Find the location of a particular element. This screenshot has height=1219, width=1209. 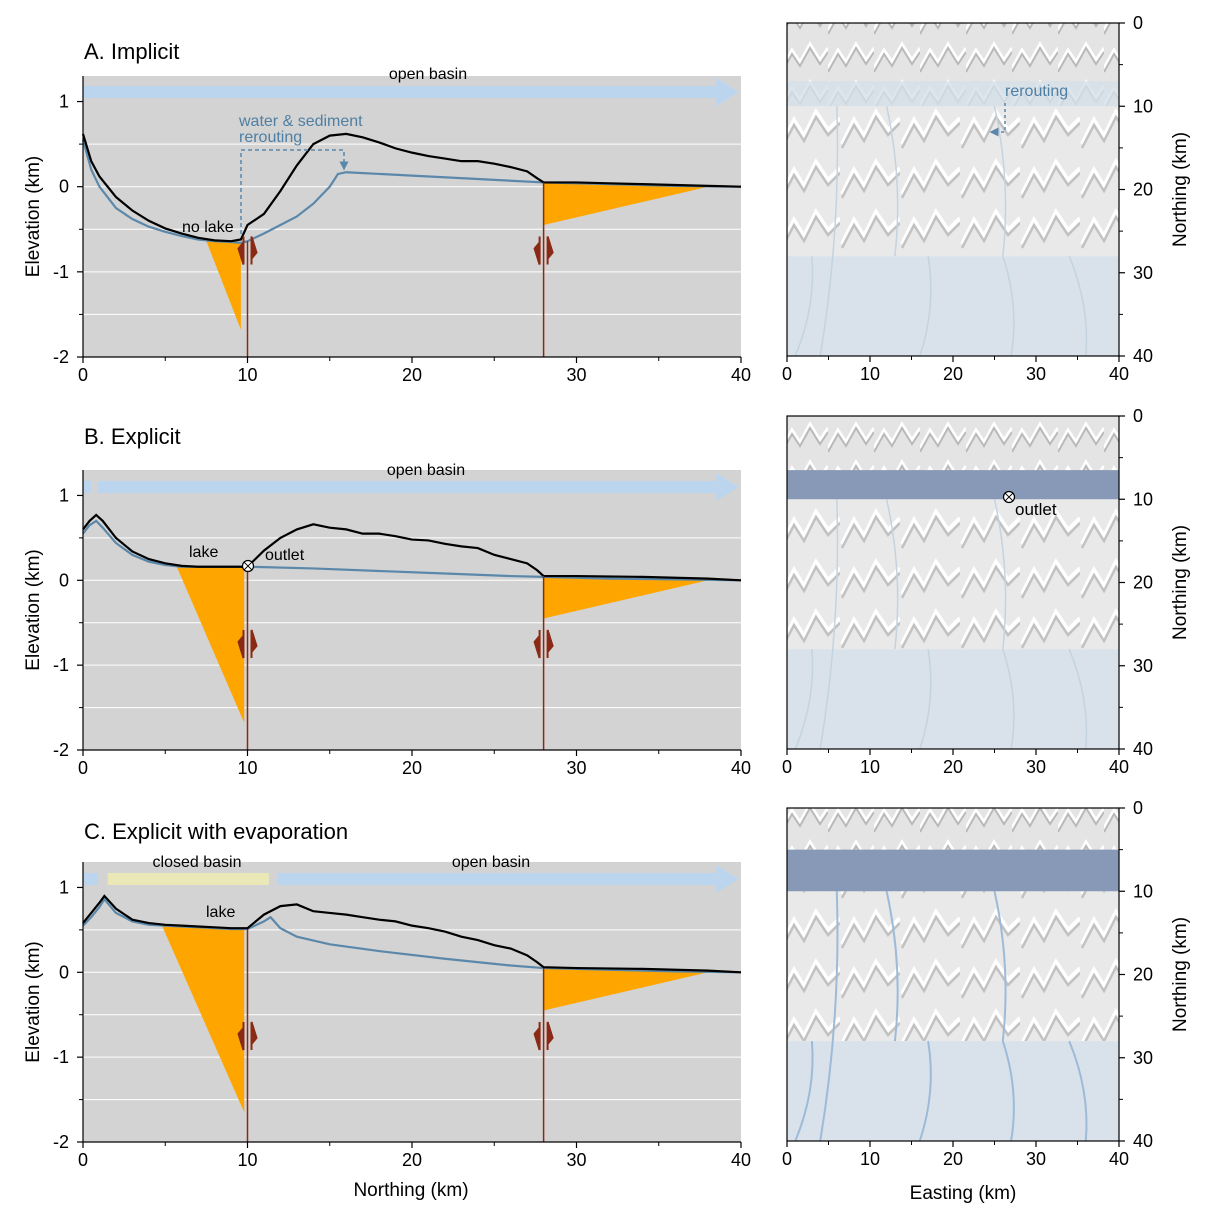

panel-b-title: B. Explicit is located at coordinates (132, 436).